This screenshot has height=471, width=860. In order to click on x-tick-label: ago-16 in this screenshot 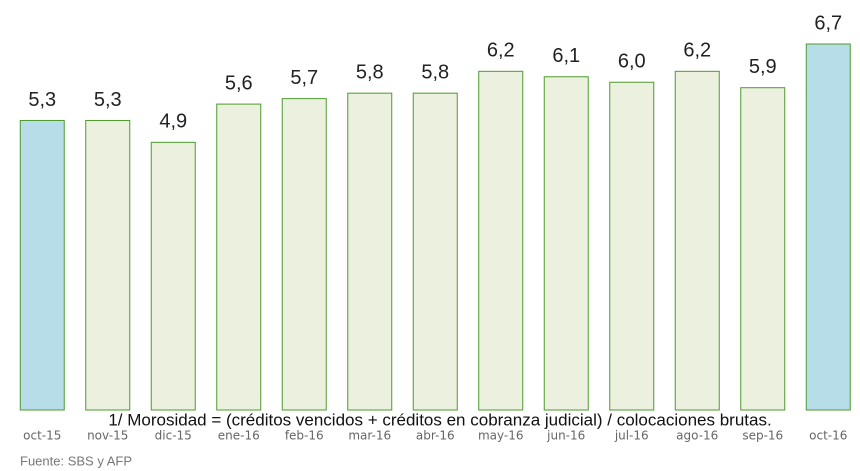, I will do `click(697, 436)`.